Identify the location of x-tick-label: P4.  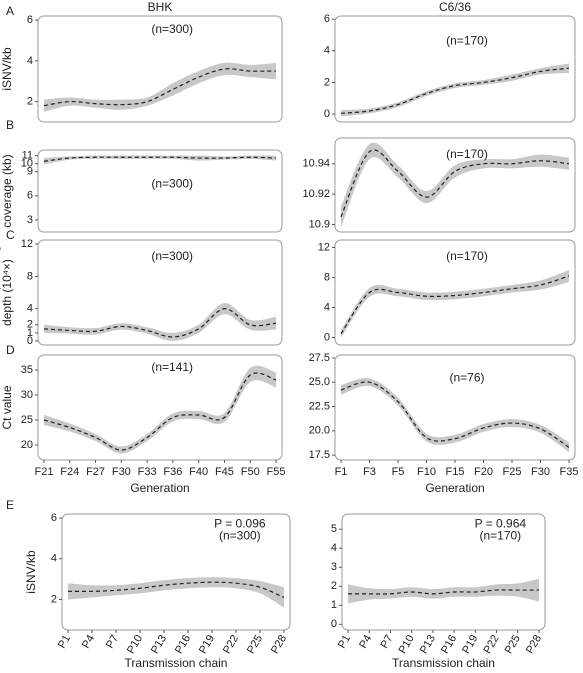
(88, 642).